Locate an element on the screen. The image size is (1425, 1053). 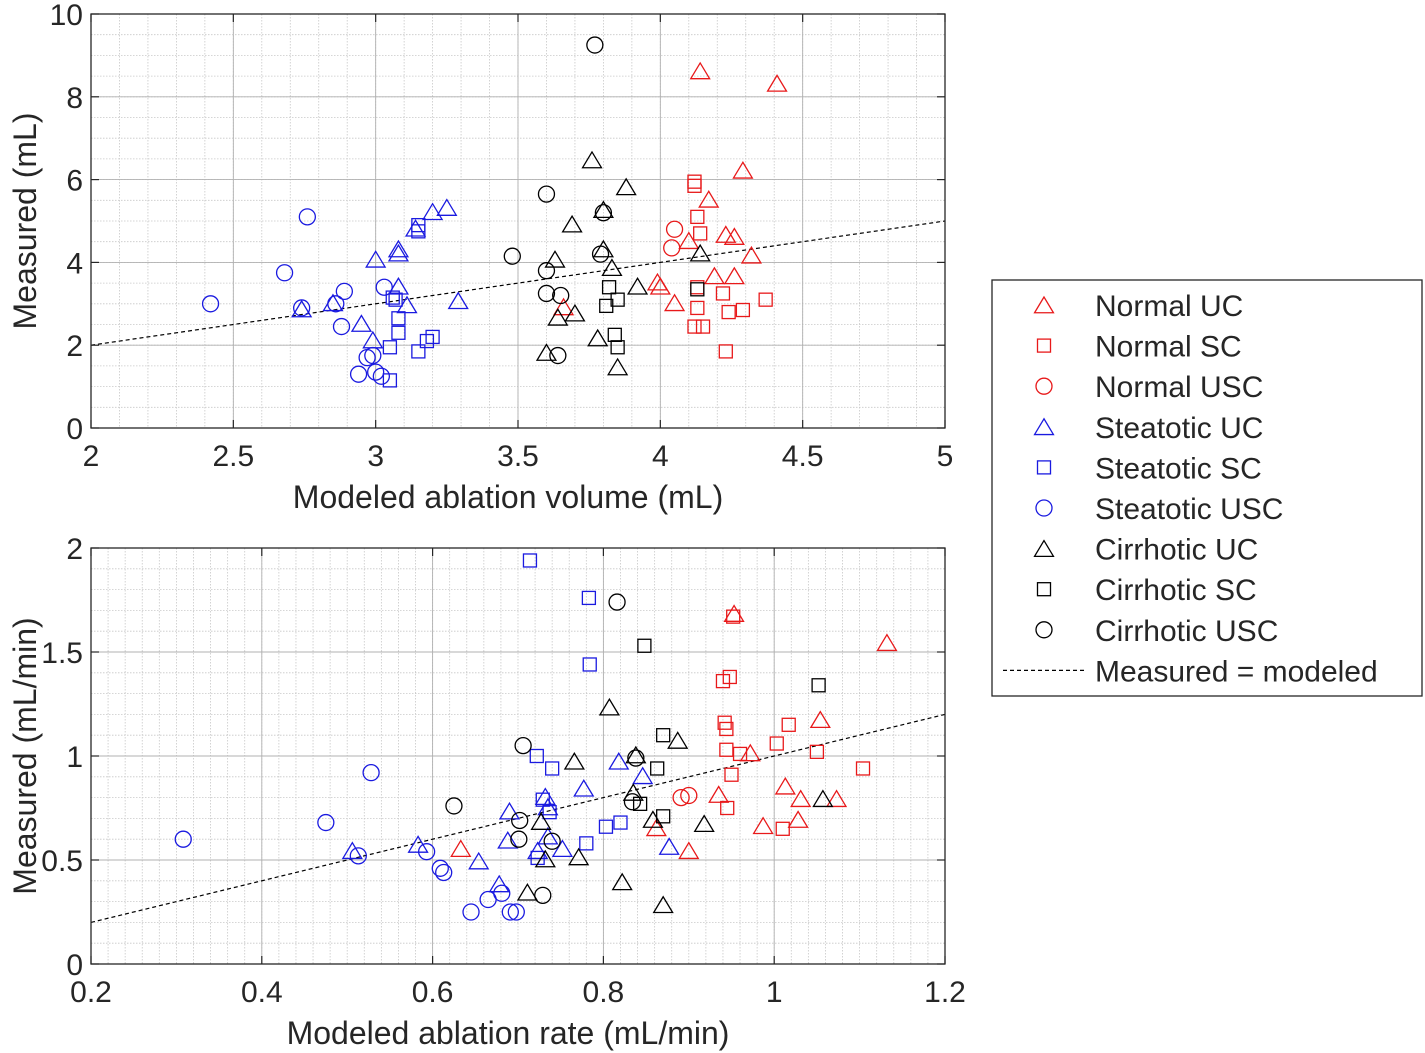
legend-label: Steatotic USC is located at coordinates (1189, 509).